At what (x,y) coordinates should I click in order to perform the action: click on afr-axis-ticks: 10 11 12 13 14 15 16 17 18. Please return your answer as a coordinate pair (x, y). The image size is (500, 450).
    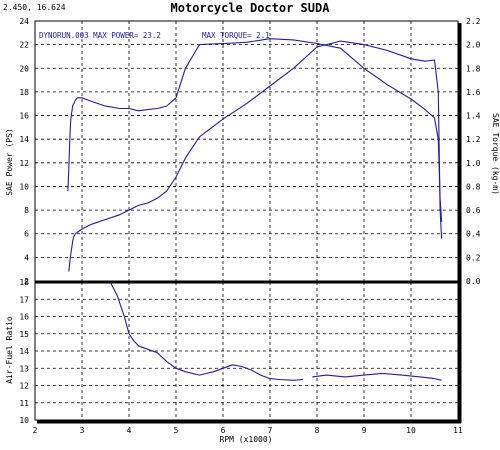
    Looking at the image, I should click on (24, 351).